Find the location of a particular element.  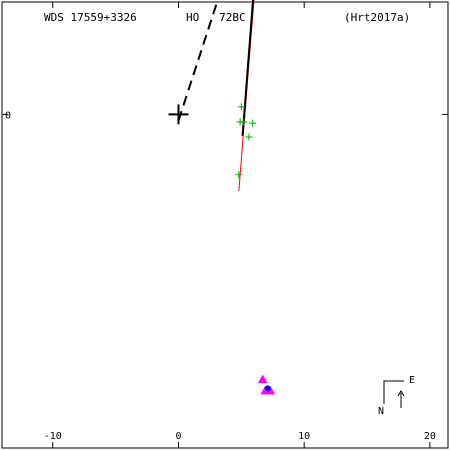

x-tick-label: 0 is located at coordinates (178, 436).